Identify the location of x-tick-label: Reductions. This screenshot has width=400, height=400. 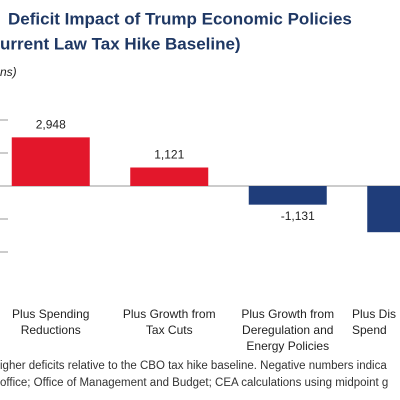
(51, 330).